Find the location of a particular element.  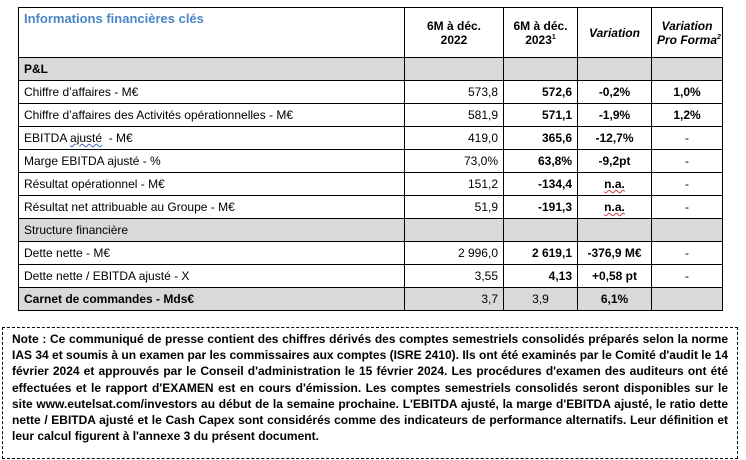

footnote-ref-2: 2 is located at coordinates (719, 37).